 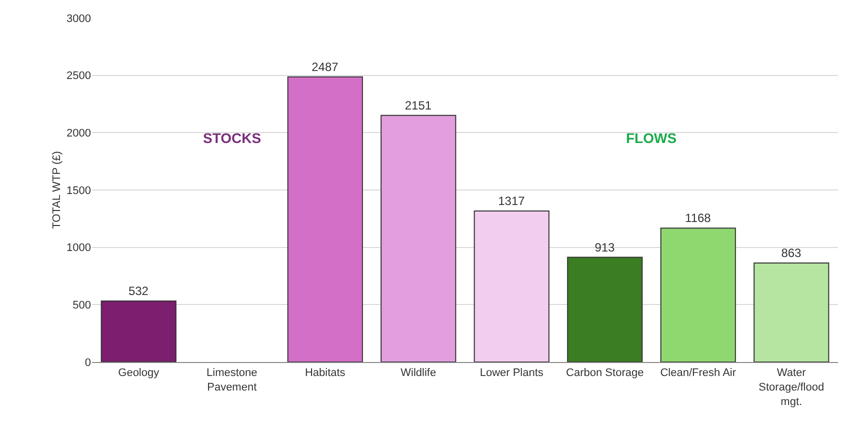 What do you see at coordinates (87, 362) in the screenshot?
I see `y-tick-label: 0` at bounding box center [87, 362].